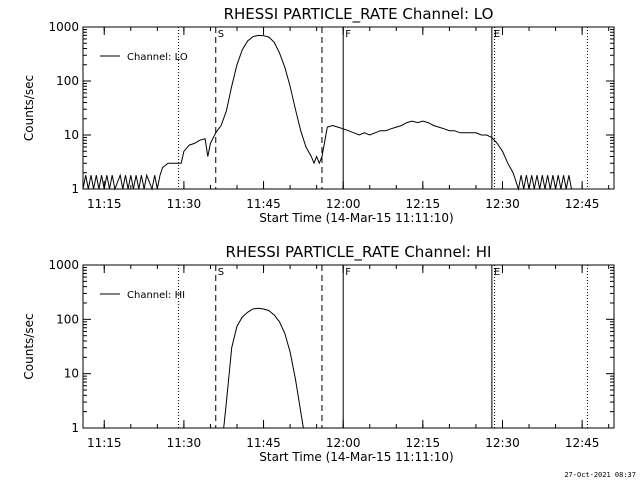  Describe the element at coordinates (263, 368) in the screenshot. I see `series-line` at that location.